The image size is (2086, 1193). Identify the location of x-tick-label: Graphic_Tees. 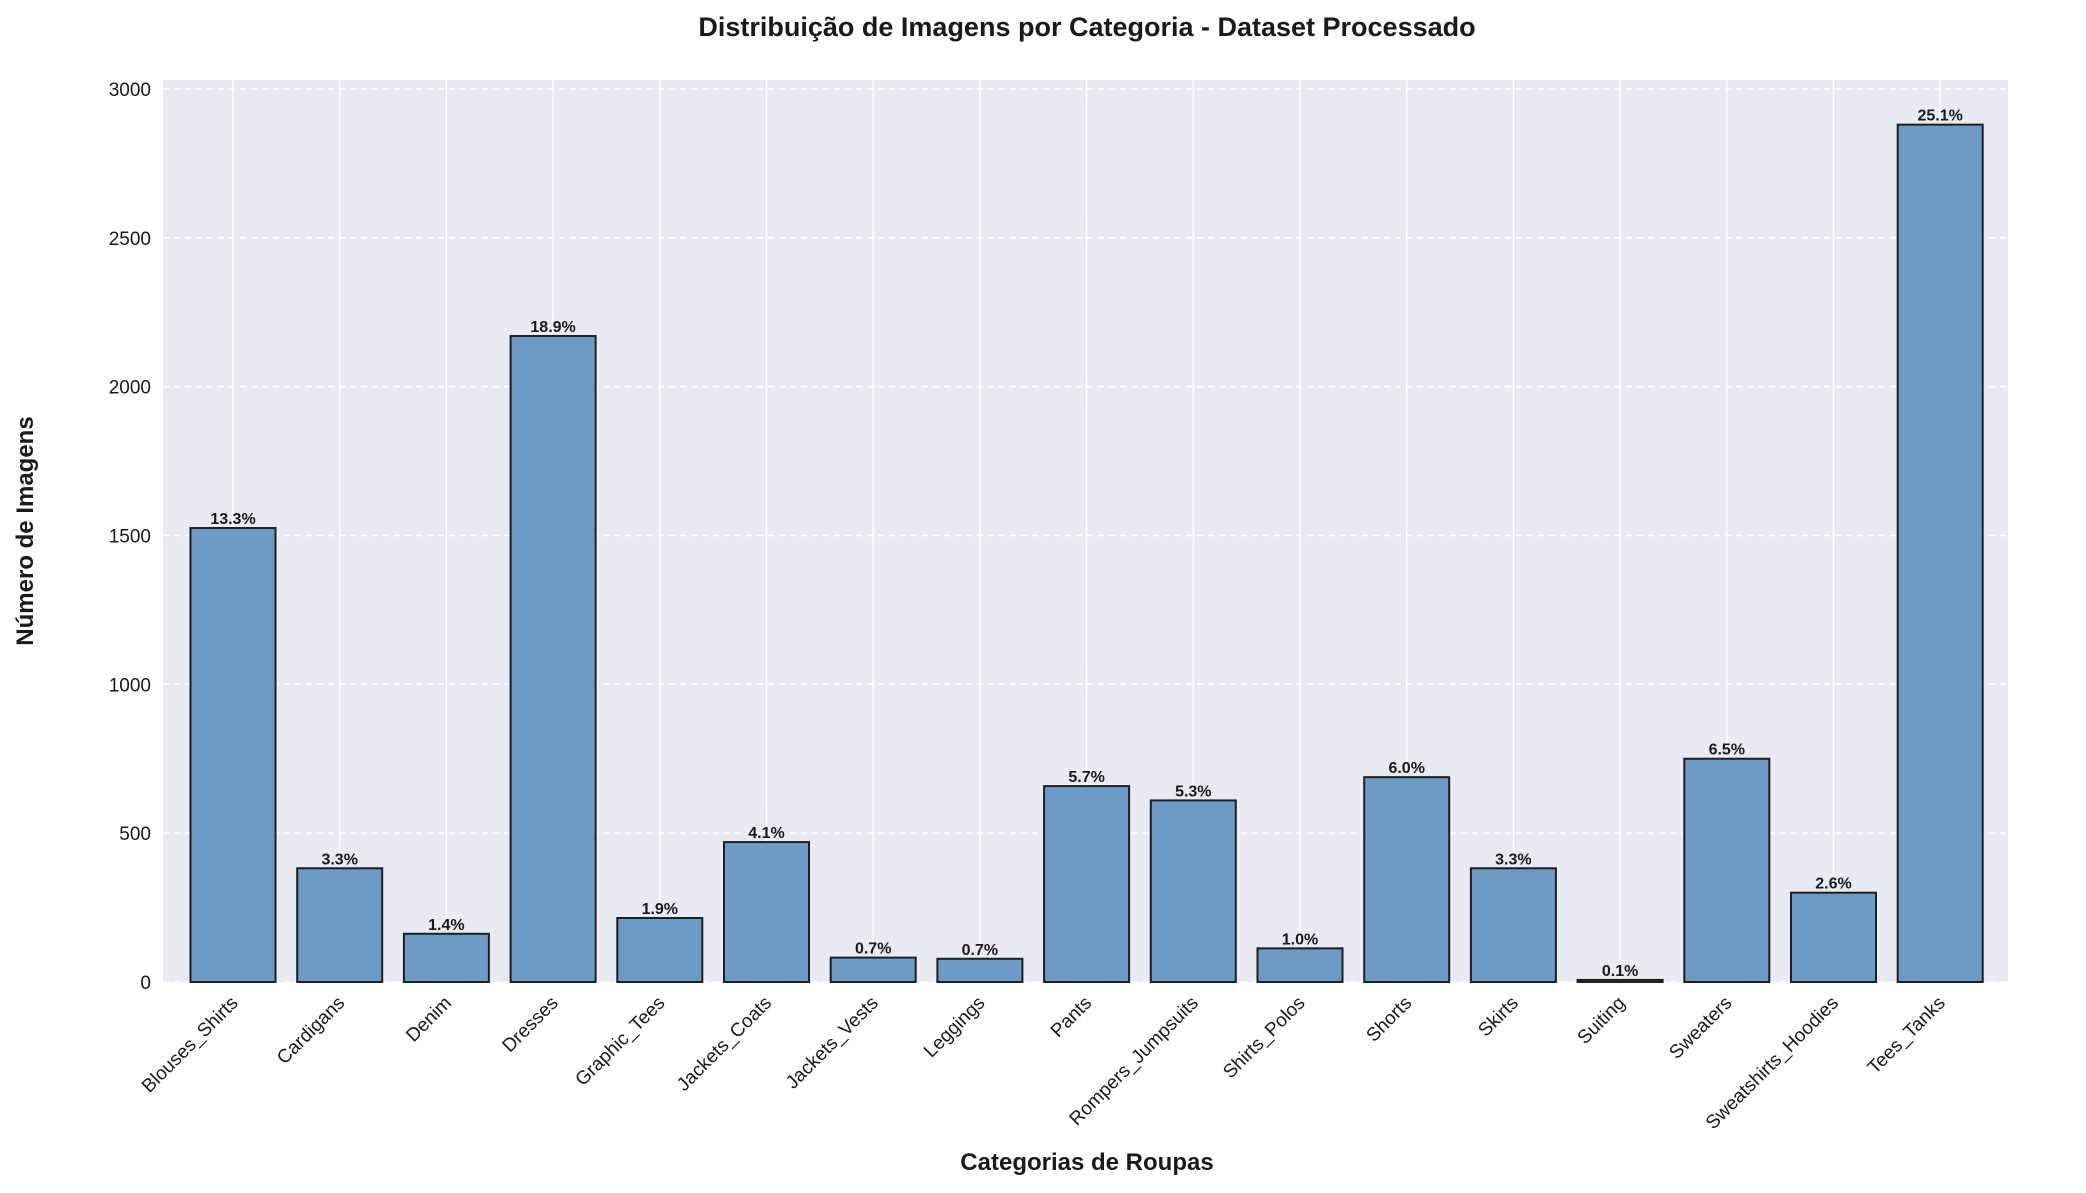
(621, 1042).